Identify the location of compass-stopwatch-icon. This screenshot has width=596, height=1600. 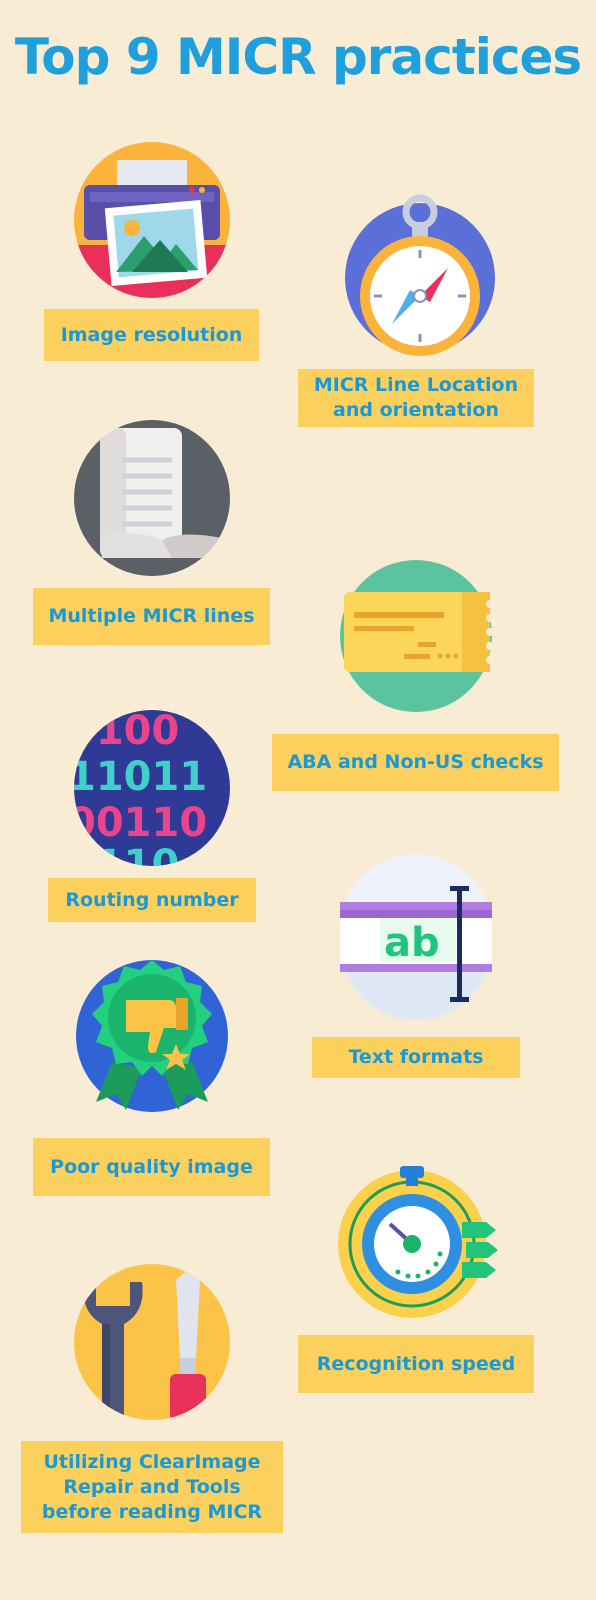
(420, 276).